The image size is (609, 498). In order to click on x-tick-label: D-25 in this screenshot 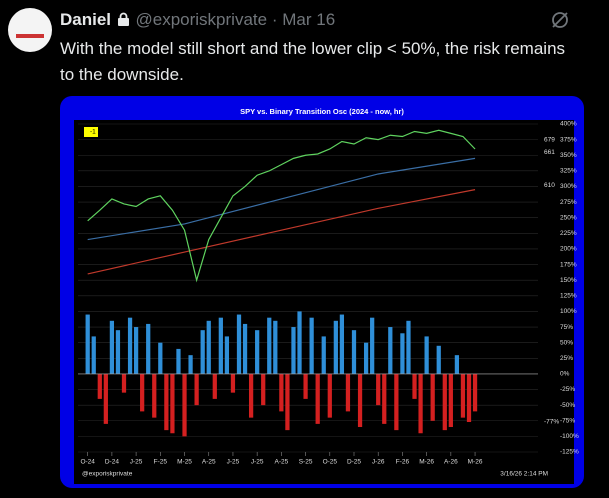, I will do `click(354, 462)`.